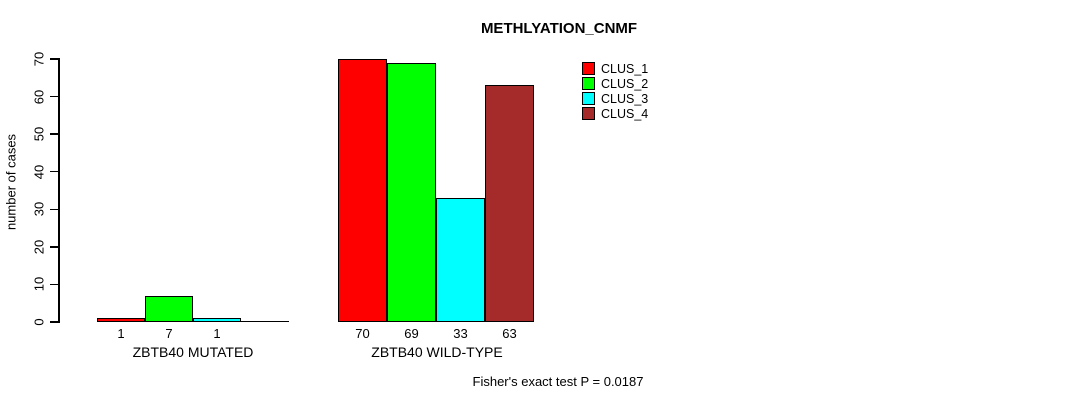 The width and height of the screenshot is (1090, 400). What do you see at coordinates (559, 28) in the screenshot?
I see `chart-title: METHLYATION_CNMF` at bounding box center [559, 28].